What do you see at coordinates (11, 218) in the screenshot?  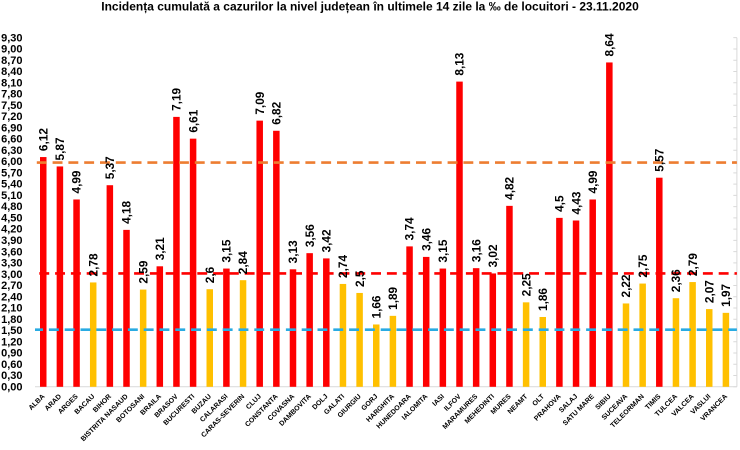 I see `svg-text: 4,50` at bounding box center [11, 218].